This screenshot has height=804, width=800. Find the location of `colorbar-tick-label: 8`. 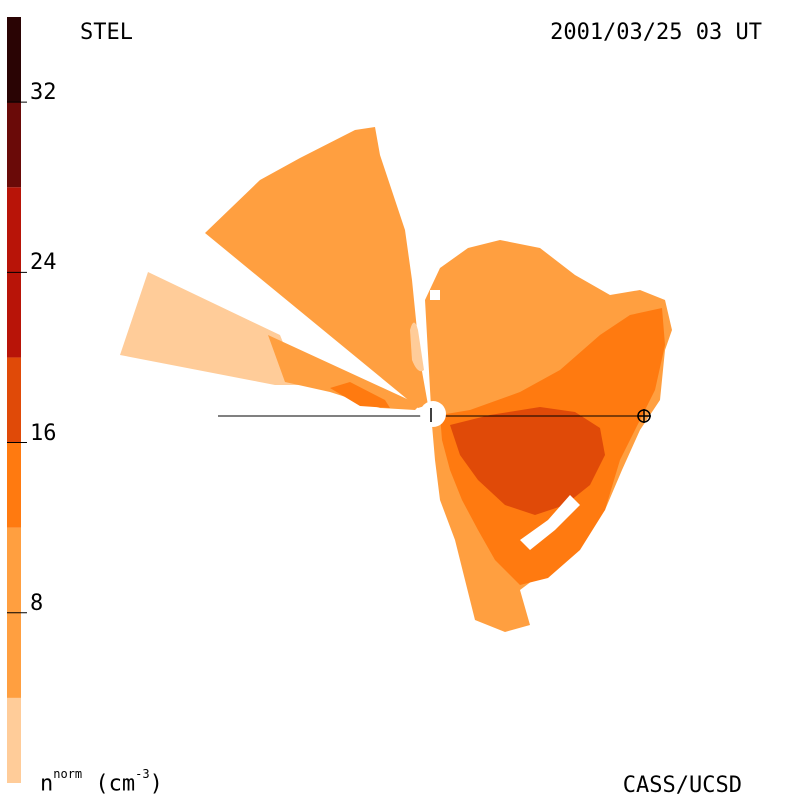

colorbar-tick-label: 8 is located at coordinates (37, 603).